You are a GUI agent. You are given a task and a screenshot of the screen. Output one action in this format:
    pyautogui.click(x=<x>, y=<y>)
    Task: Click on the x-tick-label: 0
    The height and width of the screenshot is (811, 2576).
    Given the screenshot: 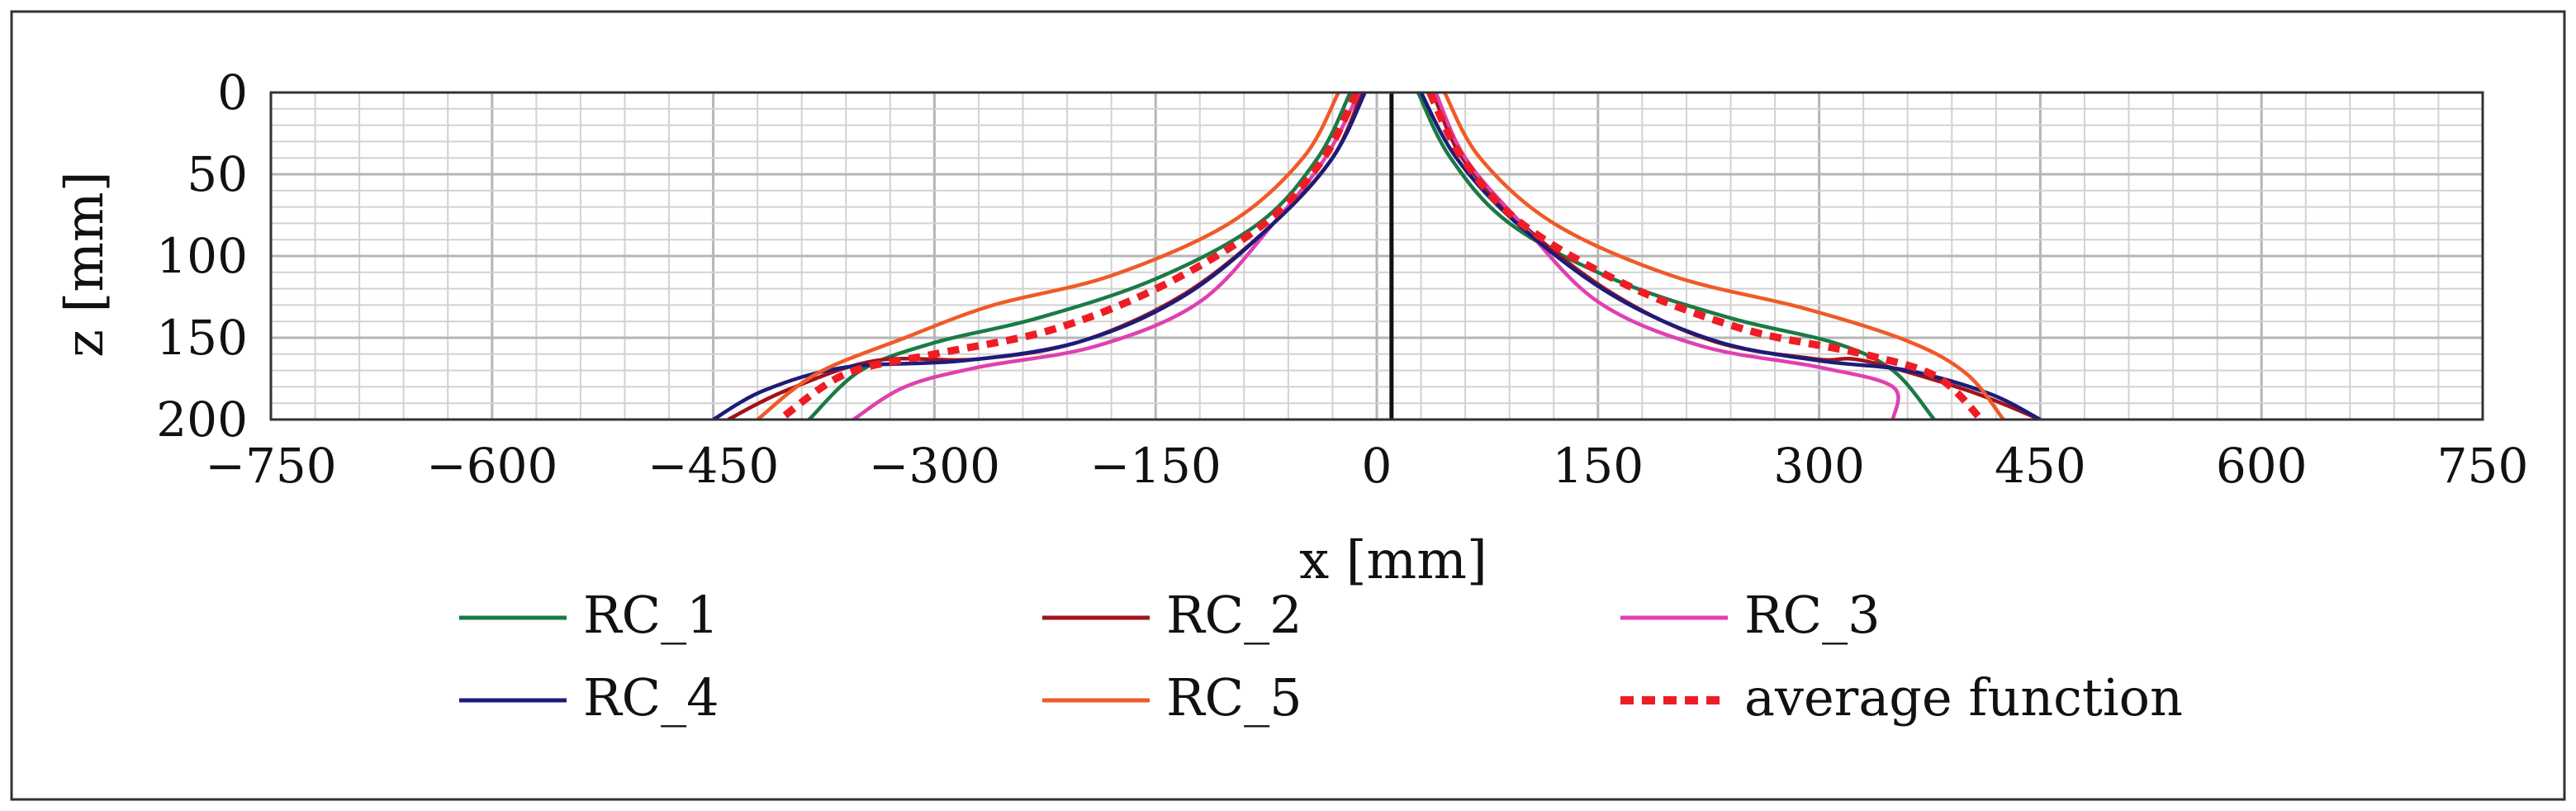 What is the action you would take?
    pyautogui.click(x=1377, y=466)
    